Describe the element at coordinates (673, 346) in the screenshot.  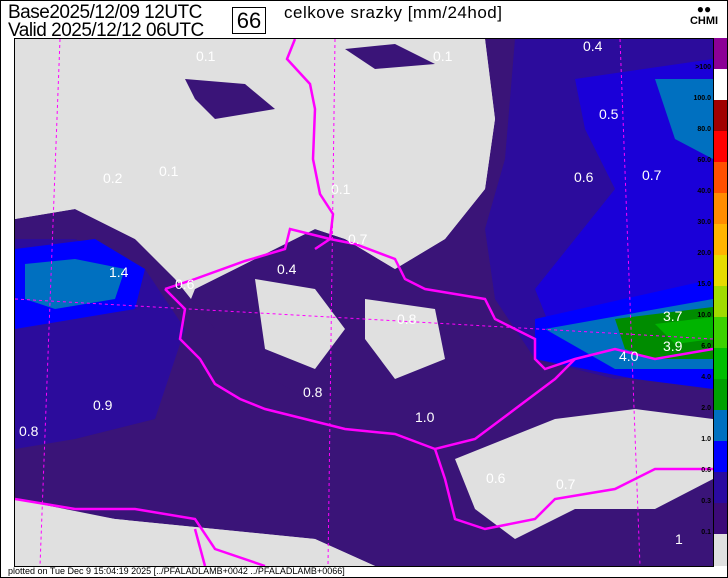
I see `value-label: 3.9` at that location.